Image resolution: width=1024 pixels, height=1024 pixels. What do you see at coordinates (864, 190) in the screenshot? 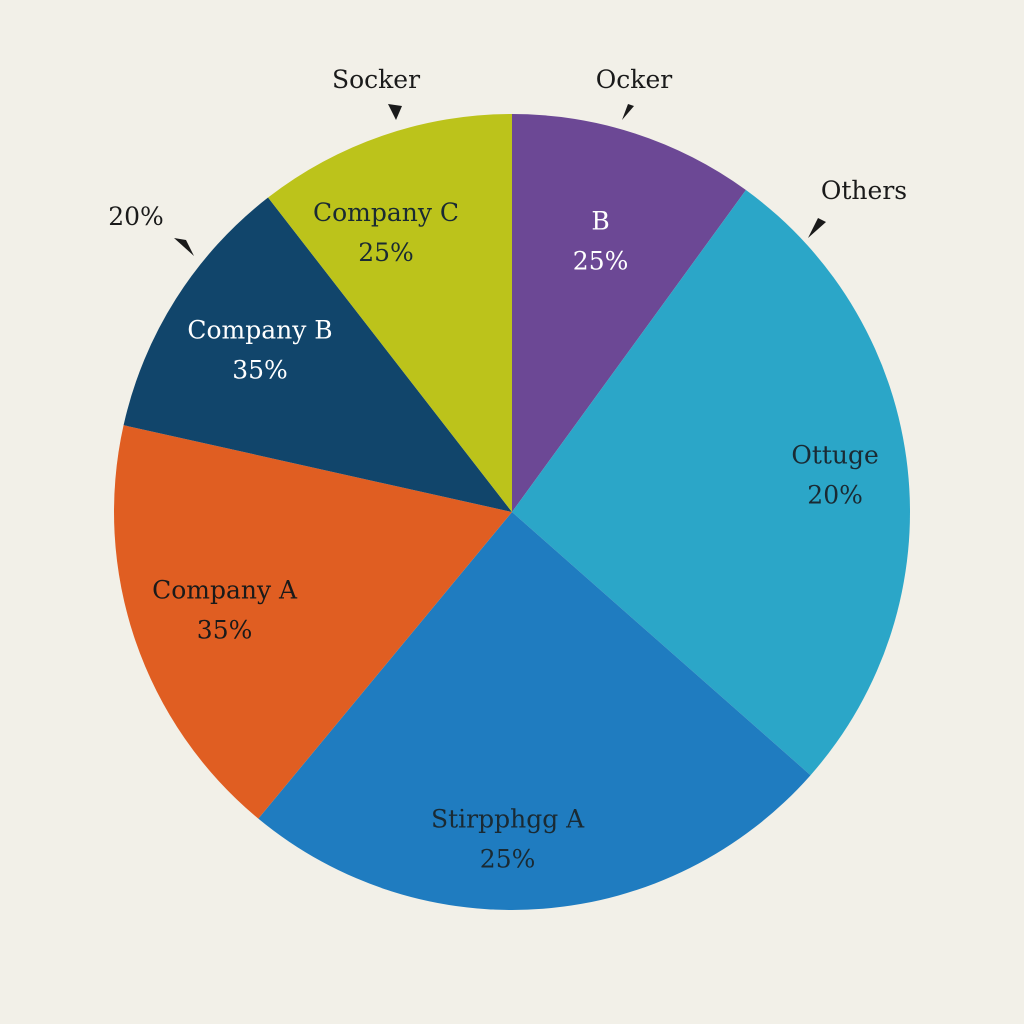
I see `callout-others-text: Others` at bounding box center [864, 190].